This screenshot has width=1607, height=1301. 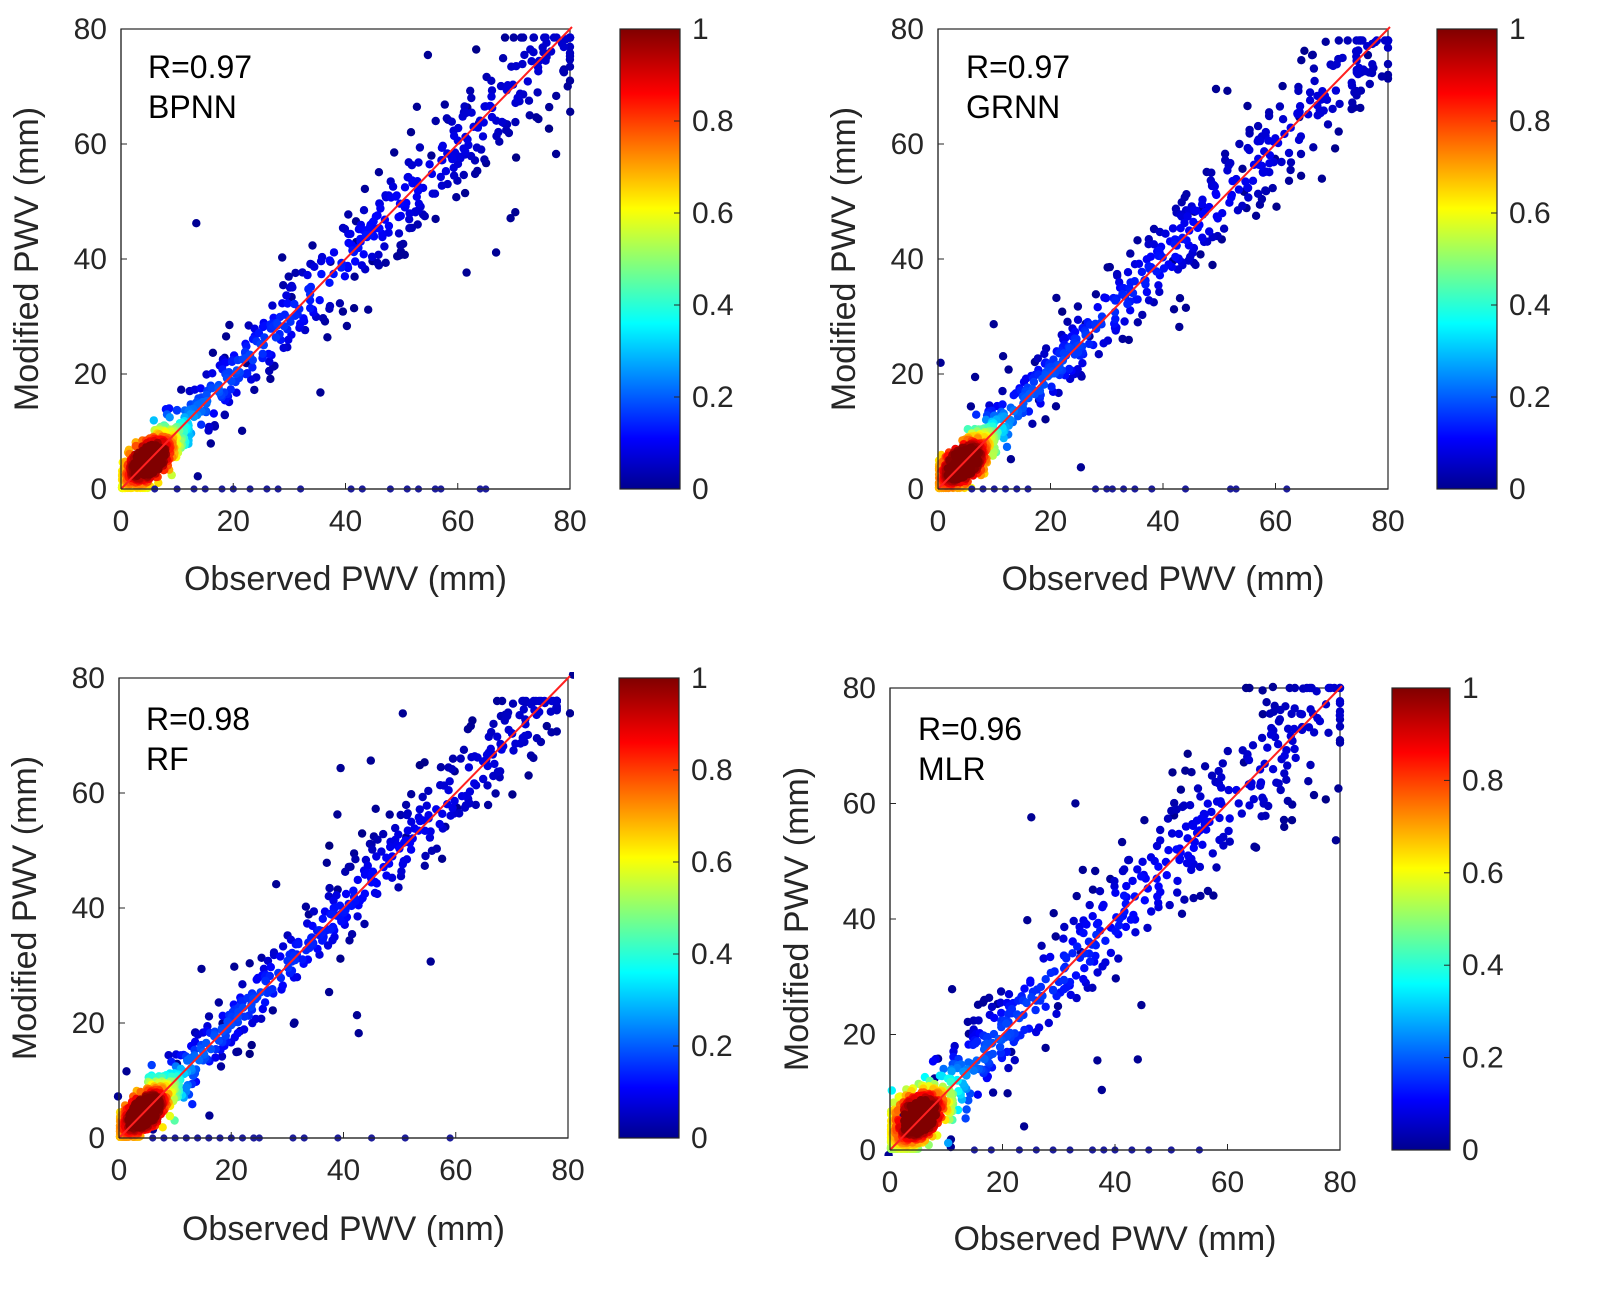 I want to click on x-tick-label: 60, so click(x=1275, y=521).